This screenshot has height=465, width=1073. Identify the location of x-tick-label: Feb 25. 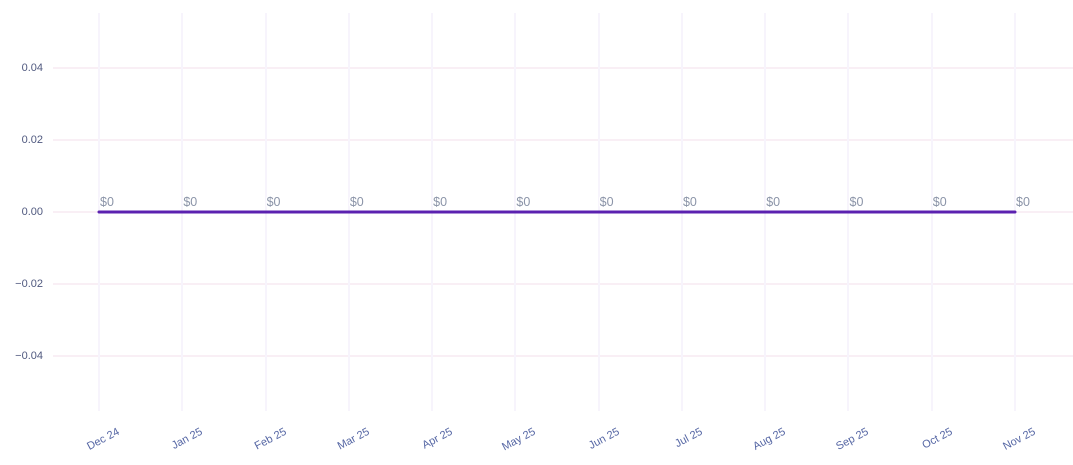
(270, 439).